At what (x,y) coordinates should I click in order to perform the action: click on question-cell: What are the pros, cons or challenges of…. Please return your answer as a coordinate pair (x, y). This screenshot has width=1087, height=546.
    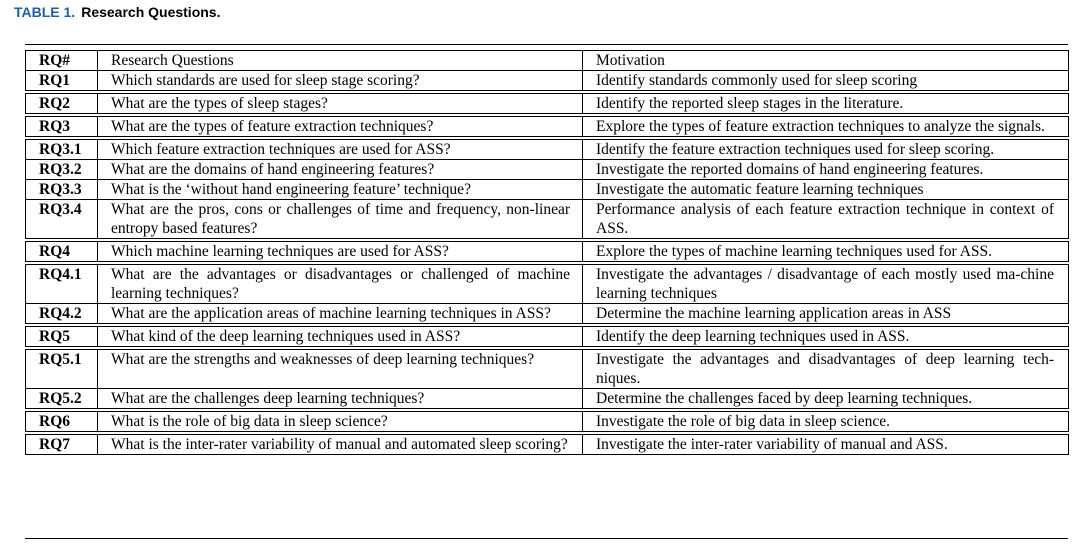
    Looking at the image, I should click on (340, 219).